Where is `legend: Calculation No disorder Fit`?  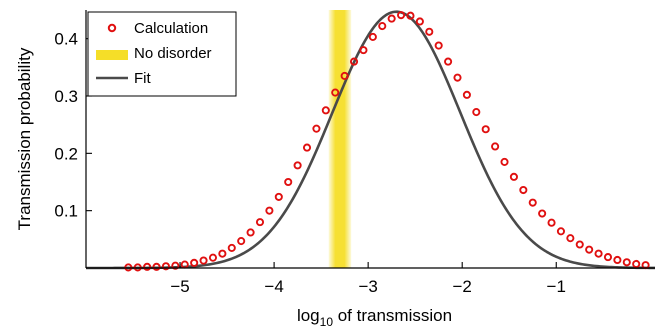 legend: Calculation No disorder Fit is located at coordinates (162, 54).